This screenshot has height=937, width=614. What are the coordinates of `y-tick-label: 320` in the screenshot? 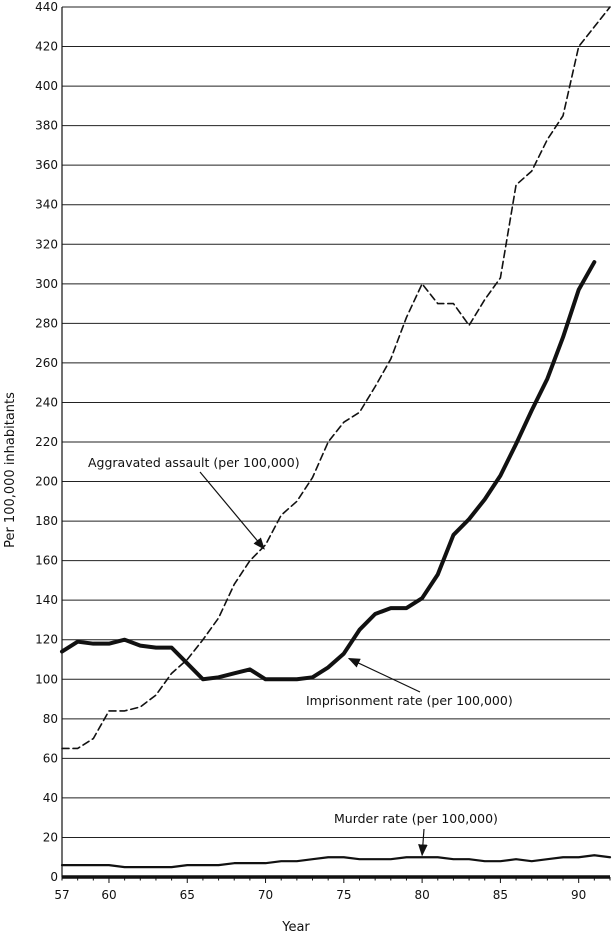 It's located at (46, 244).